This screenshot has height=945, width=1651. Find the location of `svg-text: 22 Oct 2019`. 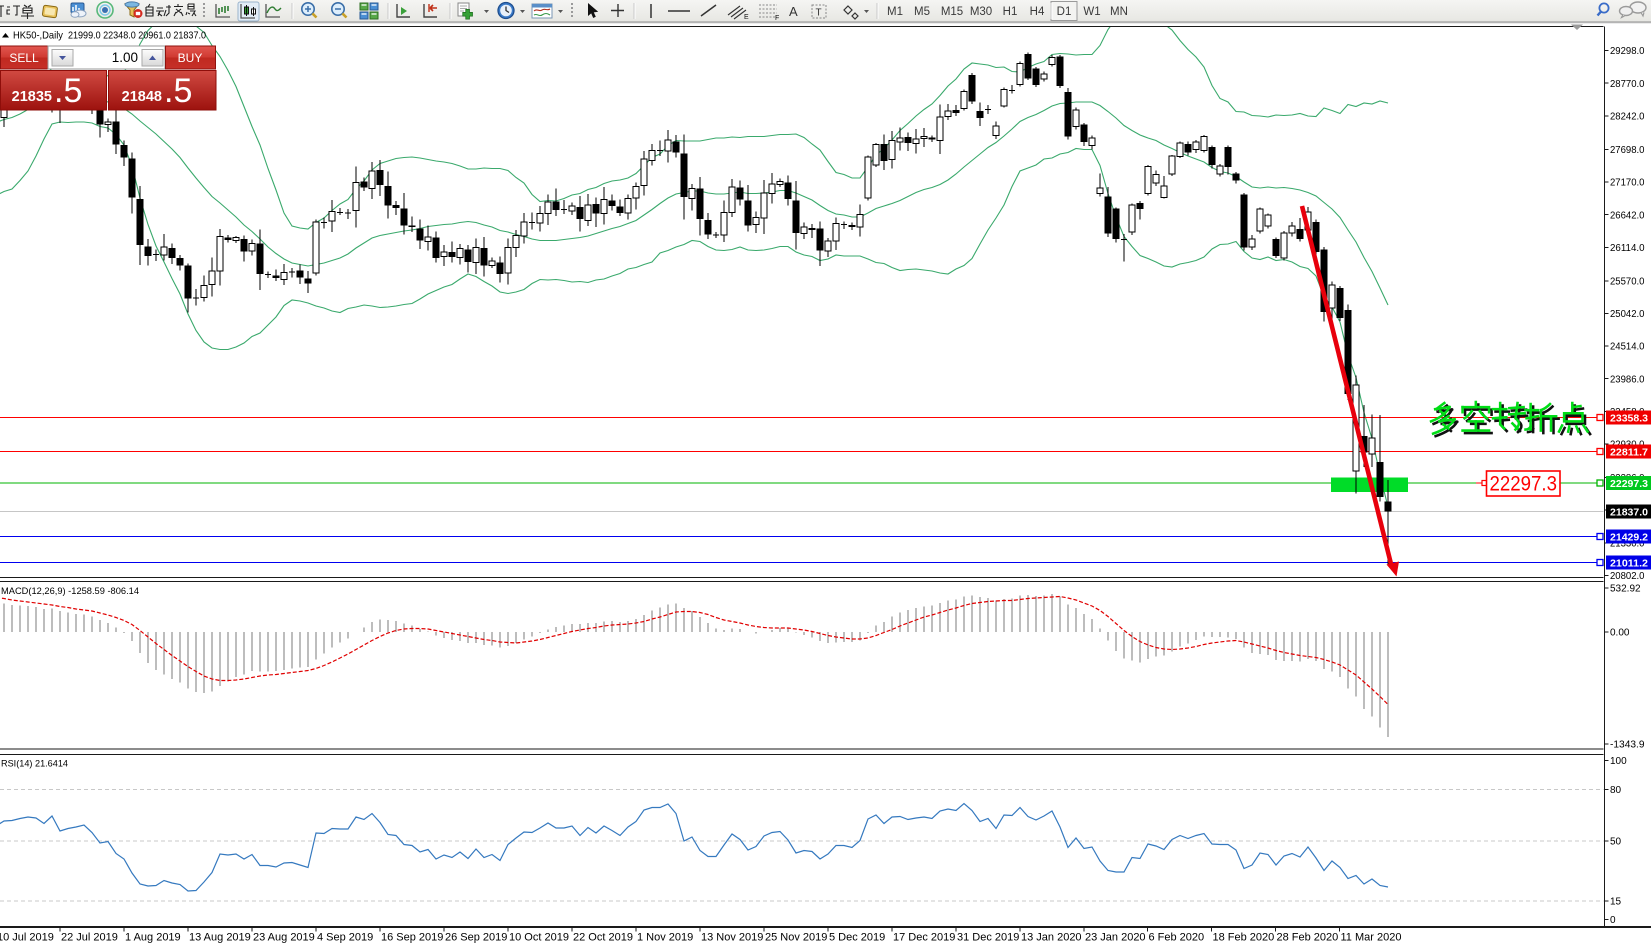

svg-text: 22 Oct 2019 is located at coordinates (603, 938).